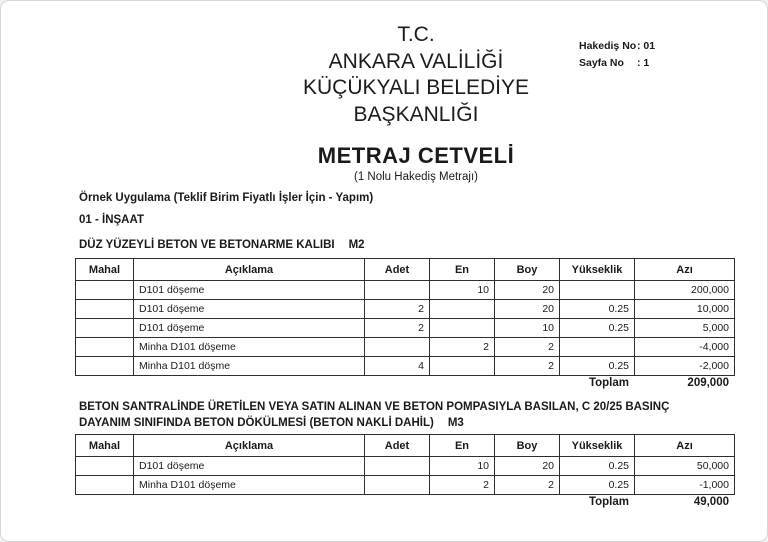  I want to click on document-subtitle: (1 Nolu Hakediş Metrajı), so click(416, 177).